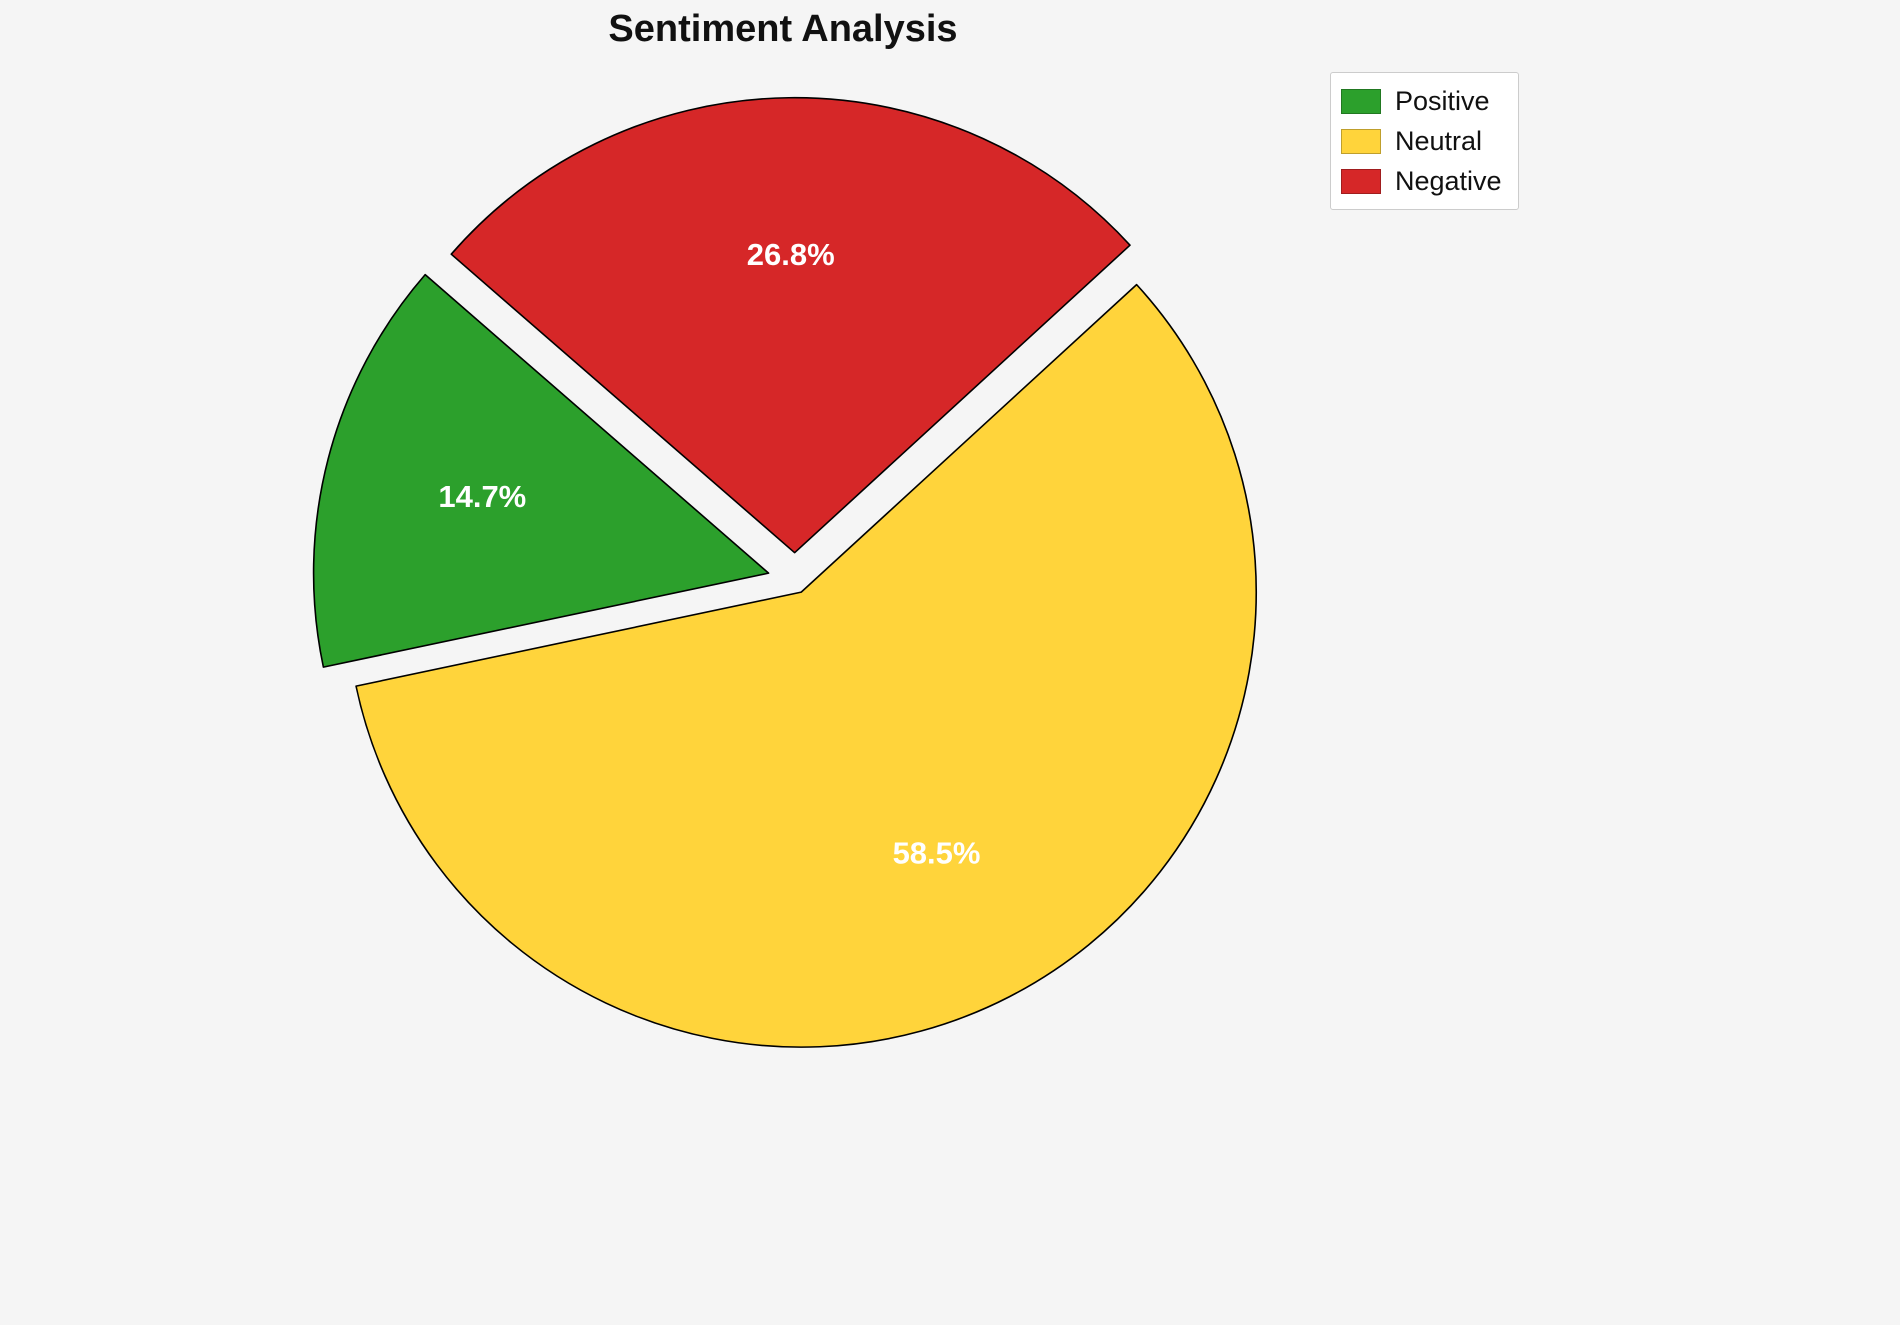 This screenshot has height=1325, width=1900. What do you see at coordinates (791, 254) in the screenshot?
I see `pie-slice-pct-label: 26.8%` at bounding box center [791, 254].